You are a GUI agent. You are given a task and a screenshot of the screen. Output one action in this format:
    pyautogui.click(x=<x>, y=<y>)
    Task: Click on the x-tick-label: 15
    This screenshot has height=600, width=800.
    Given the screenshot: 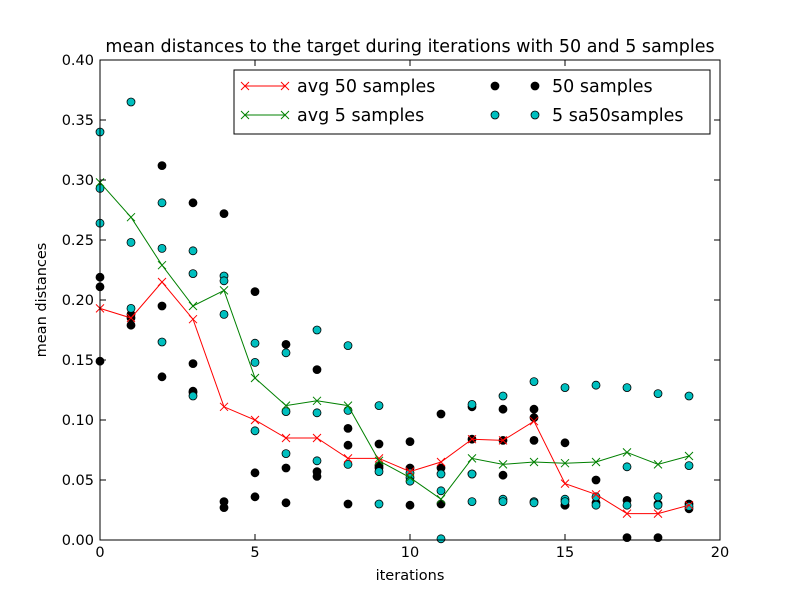 What is the action you would take?
    pyautogui.click(x=565, y=553)
    